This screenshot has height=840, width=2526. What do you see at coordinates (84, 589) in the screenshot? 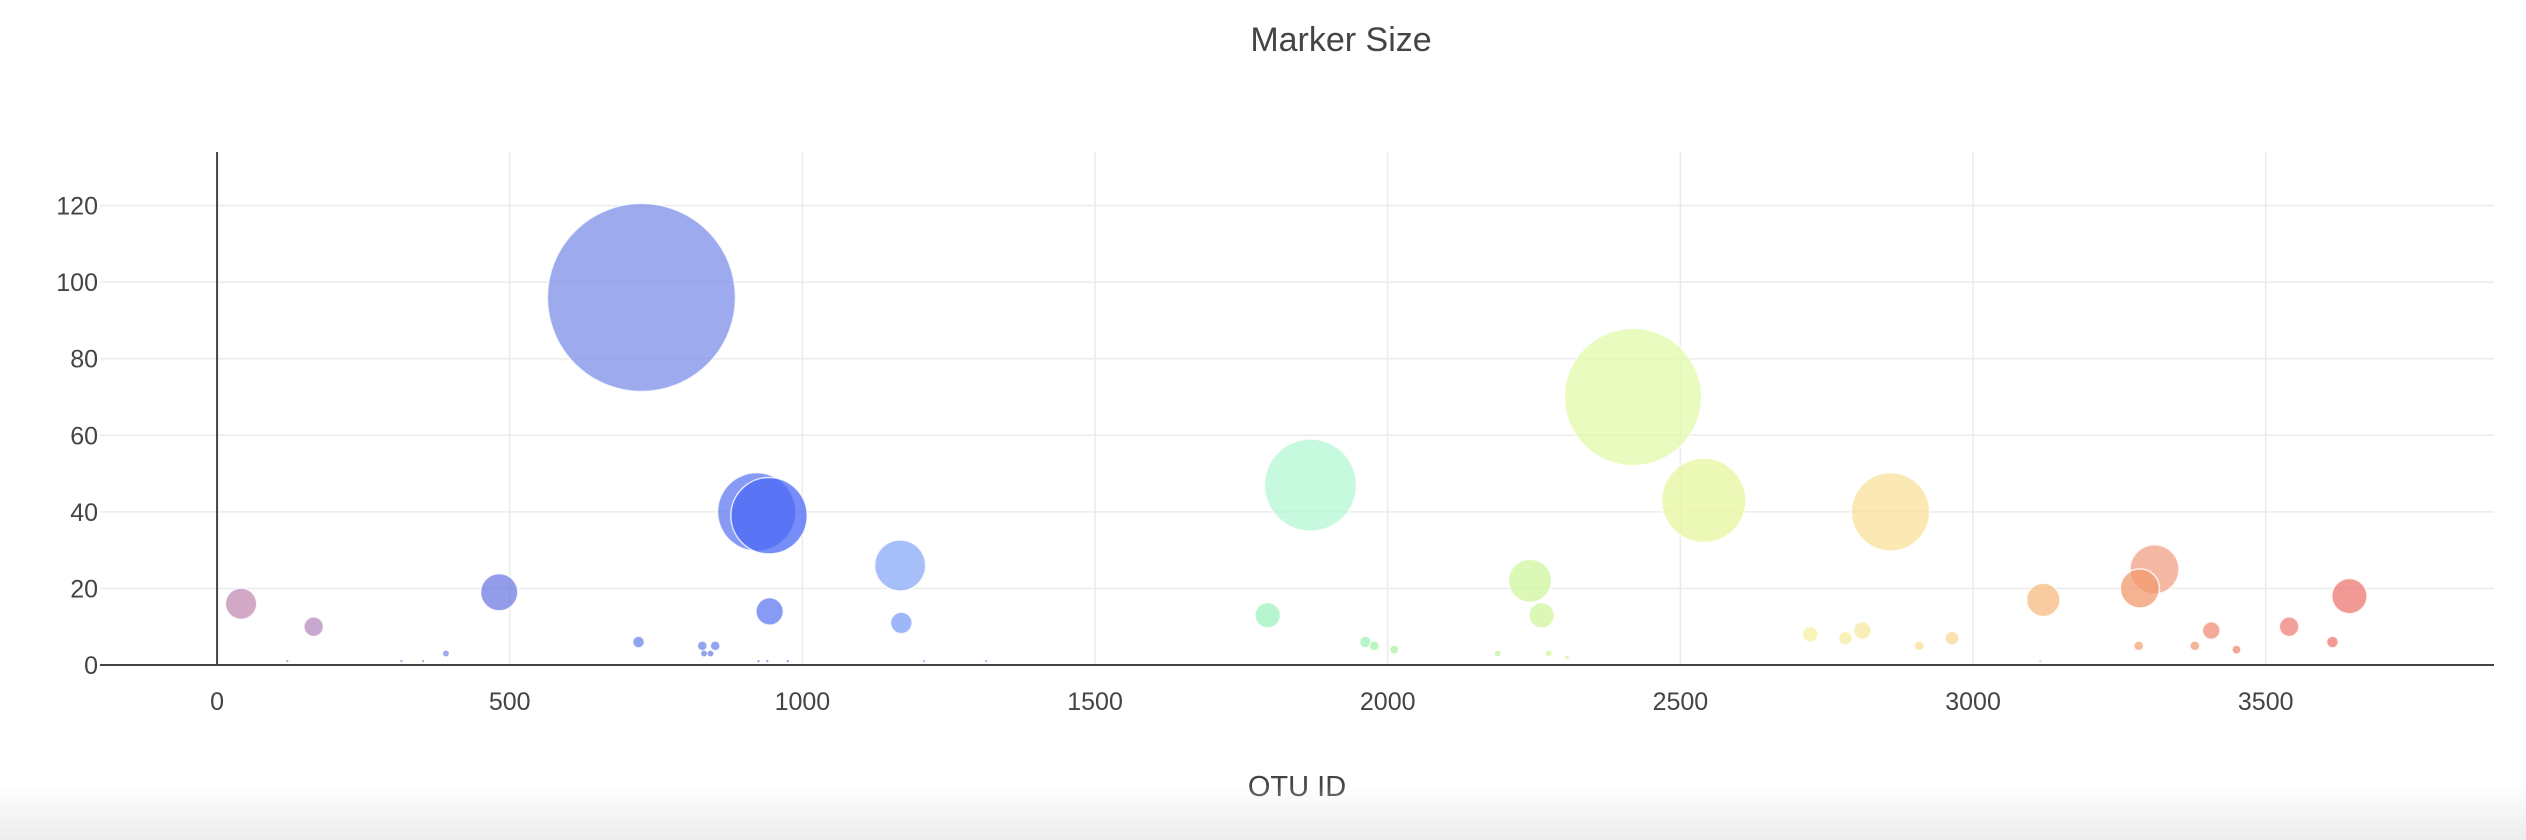
I see `y-tick-label: 20` at bounding box center [84, 589].